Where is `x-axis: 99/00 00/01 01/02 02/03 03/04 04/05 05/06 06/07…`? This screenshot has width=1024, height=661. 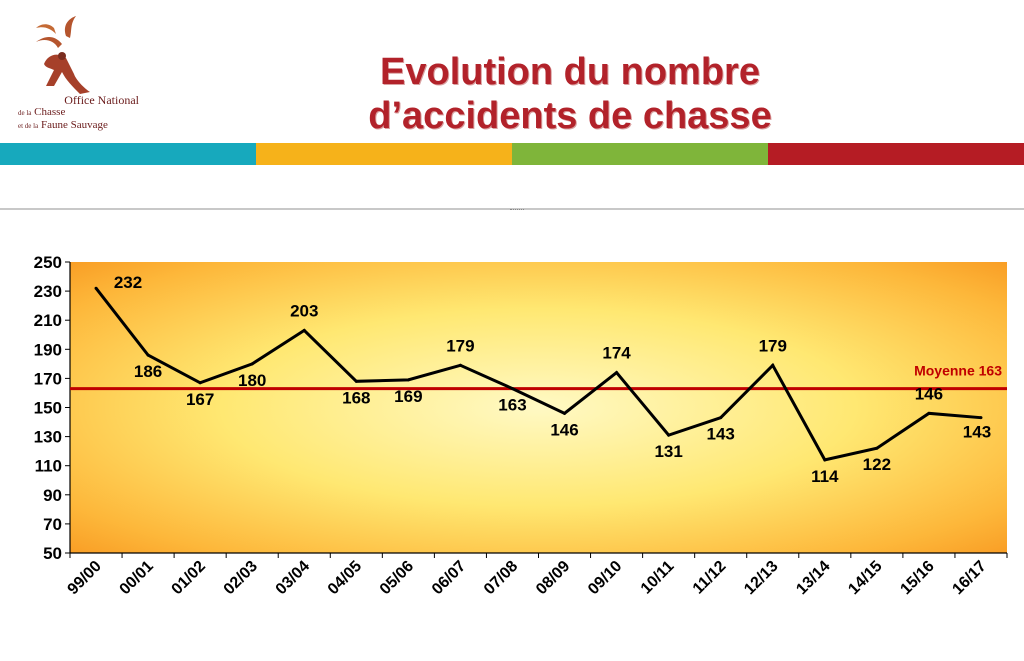 x-axis: 99/00 00/01 01/02 02/03 03/04 04/05 05/06 06/07… is located at coordinates (536, 575).